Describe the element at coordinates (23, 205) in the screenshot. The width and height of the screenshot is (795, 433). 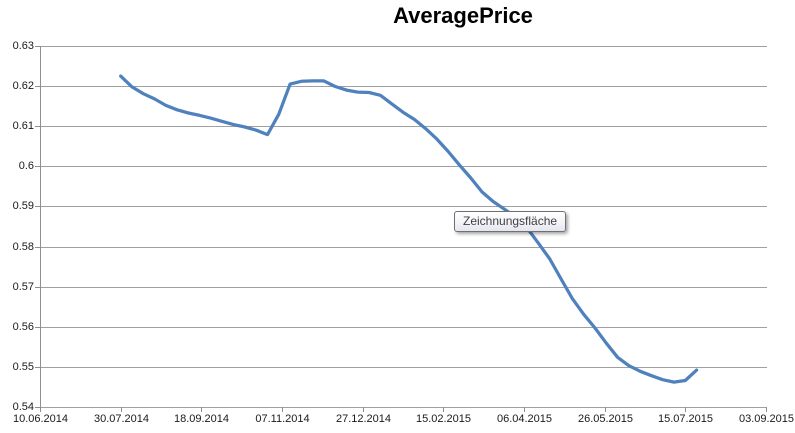
I see `y-axis-label: 0.59` at that location.